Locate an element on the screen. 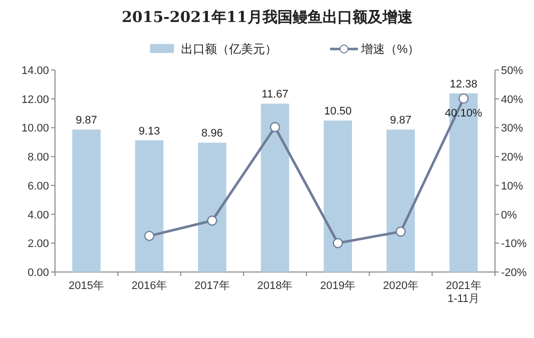 Image resolution: width=534 pixels, height=338 pixels. y2-tick-label: 20% is located at coordinates (512, 158).